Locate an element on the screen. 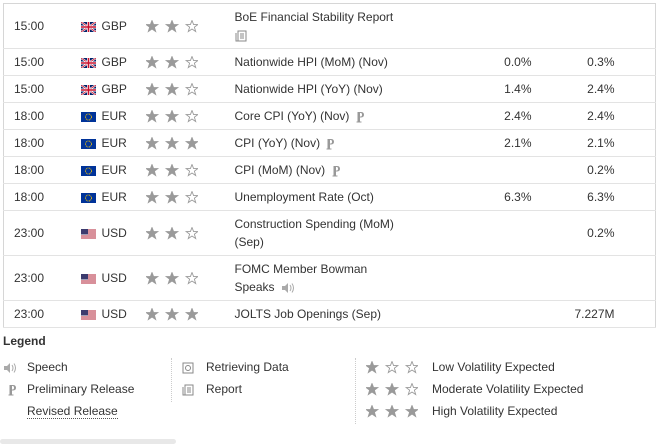 The height and width of the screenshot is (444, 660). event-row: 23:00 USD JOLTS Job Openings (Sep) 7.227M is located at coordinates (329, 314).